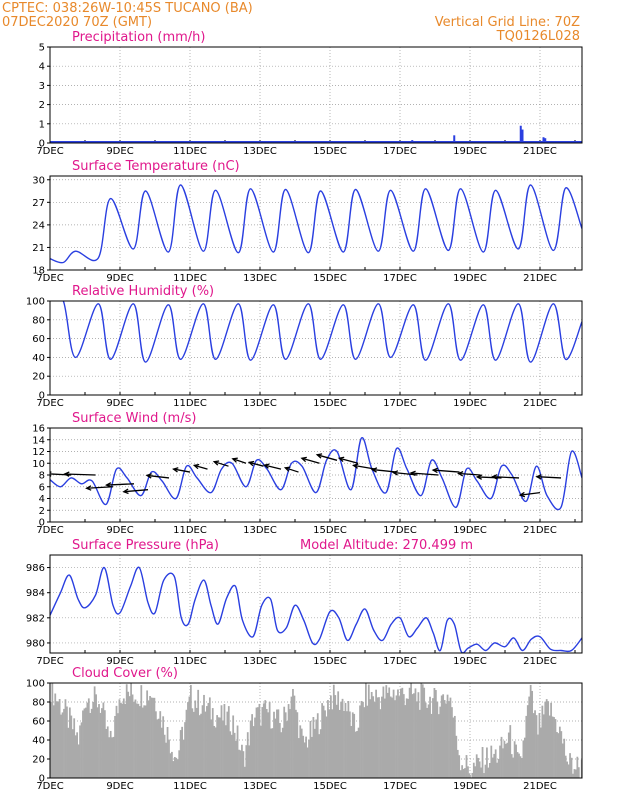 The height and width of the screenshot is (800, 618). I want to click on y-tick-label: 10, so click(38, 464).